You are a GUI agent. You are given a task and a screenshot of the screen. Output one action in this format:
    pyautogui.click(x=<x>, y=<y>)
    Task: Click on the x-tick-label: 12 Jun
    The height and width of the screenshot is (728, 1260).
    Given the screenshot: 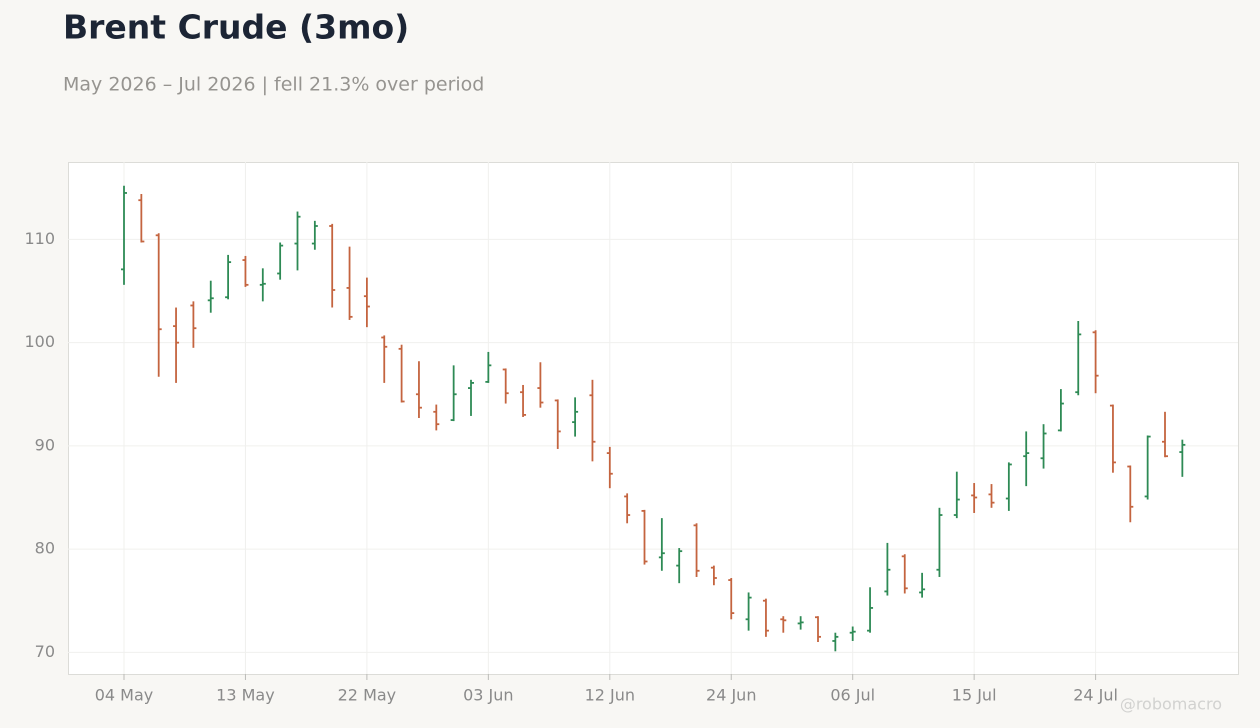 What is the action you would take?
    pyautogui.click(x=610, y=695)
    